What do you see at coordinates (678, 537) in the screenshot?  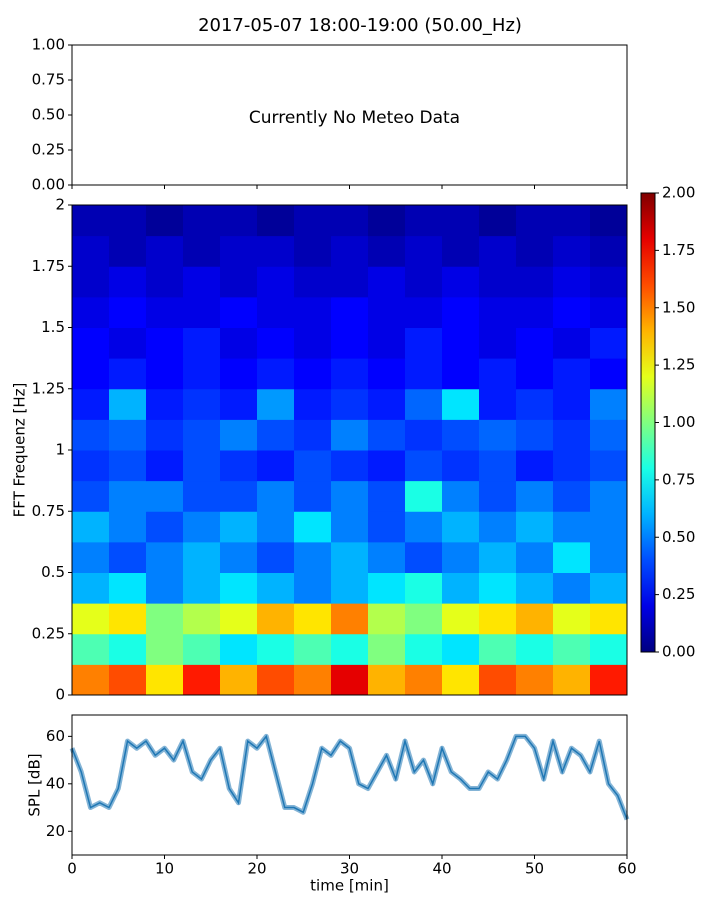 I see `colorbar-tick-label: 0.50` at bounding box center [678, 537].